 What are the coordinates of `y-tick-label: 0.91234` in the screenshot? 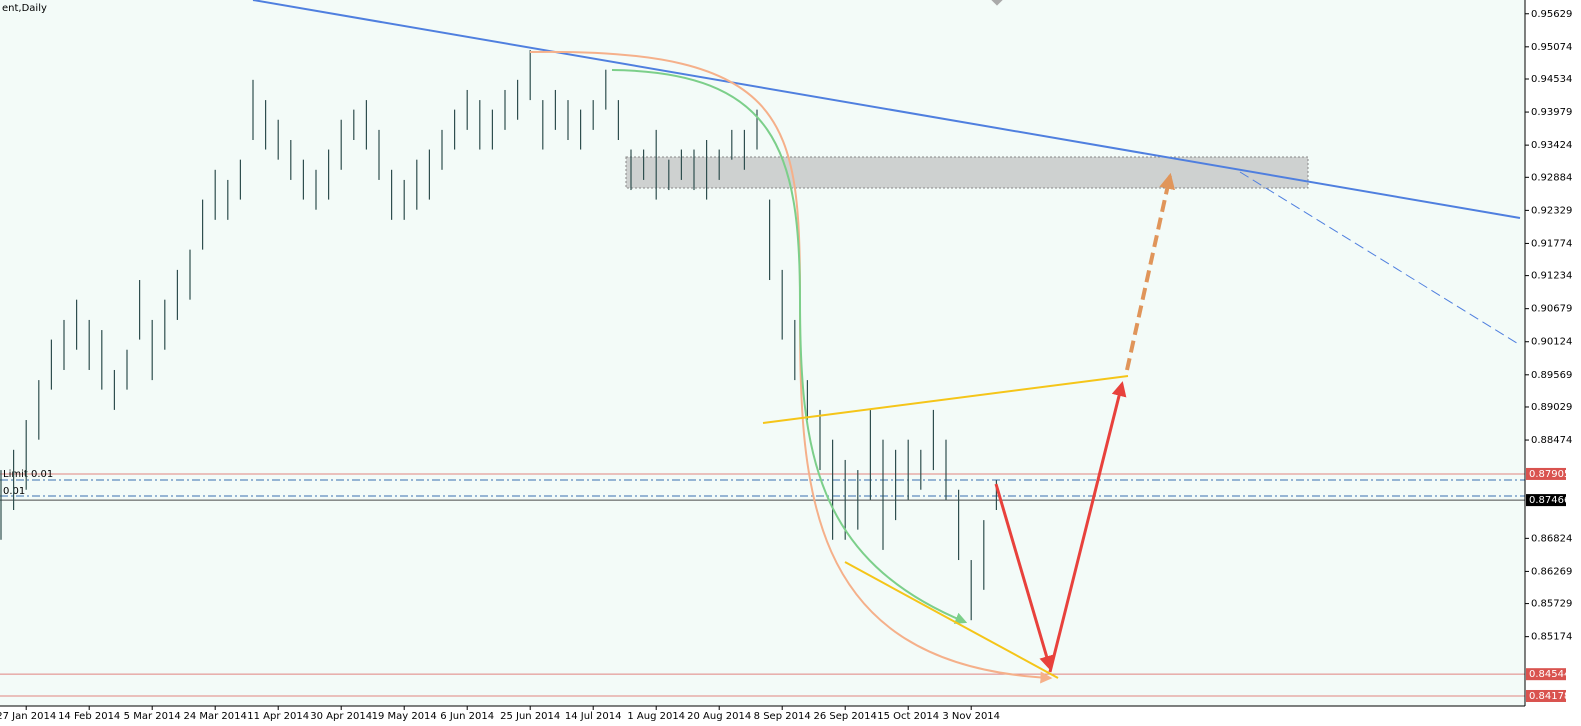 It's located at (1551, 276).